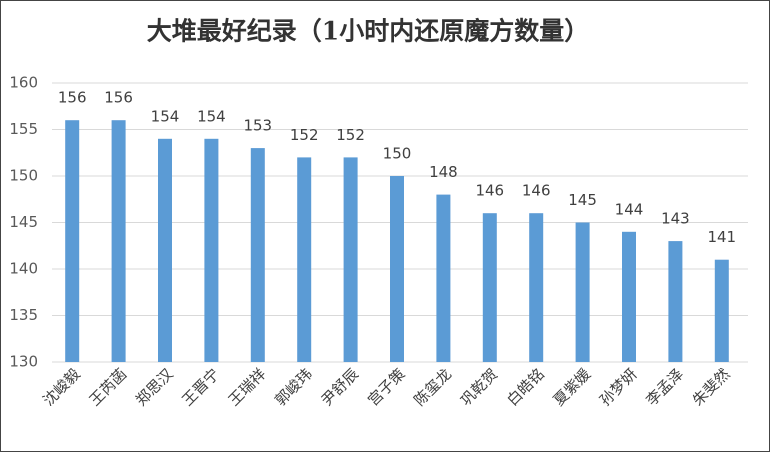  Describe the element at coordinates (23, 83) in the screenshot. I see `y-tick-label: 160` at that location.